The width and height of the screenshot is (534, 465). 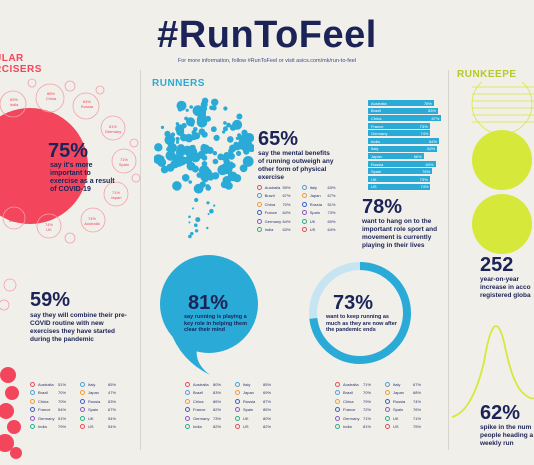 I want to click on table-row: France 72% Spain 76%, so click(x=385, y=410).